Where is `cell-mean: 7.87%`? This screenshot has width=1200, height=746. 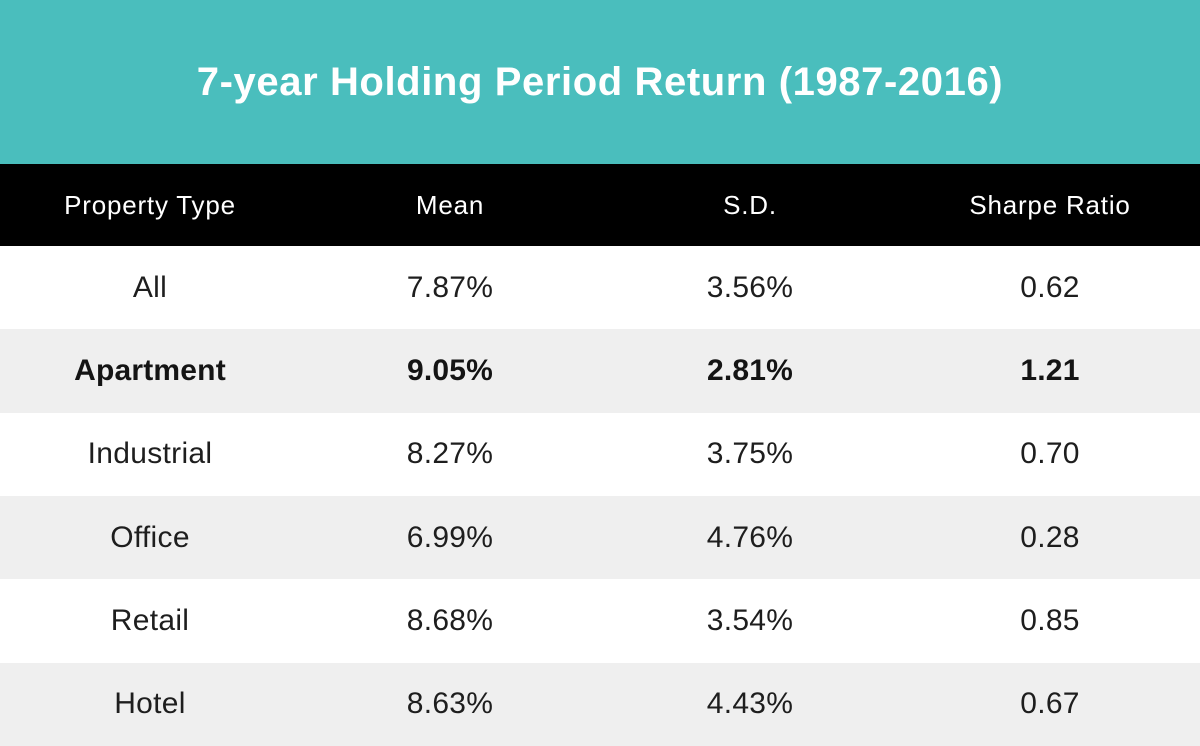 cell-mean: 7.87% is located at coordinates (450, 287).